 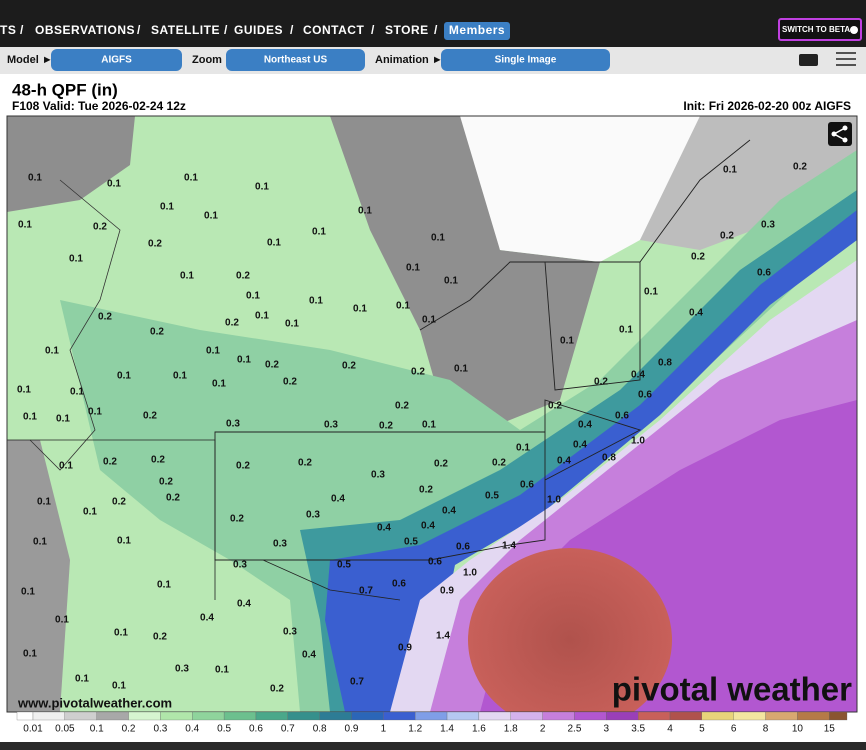 I want to click on nav-link: TS, so click(x=8, y=30).